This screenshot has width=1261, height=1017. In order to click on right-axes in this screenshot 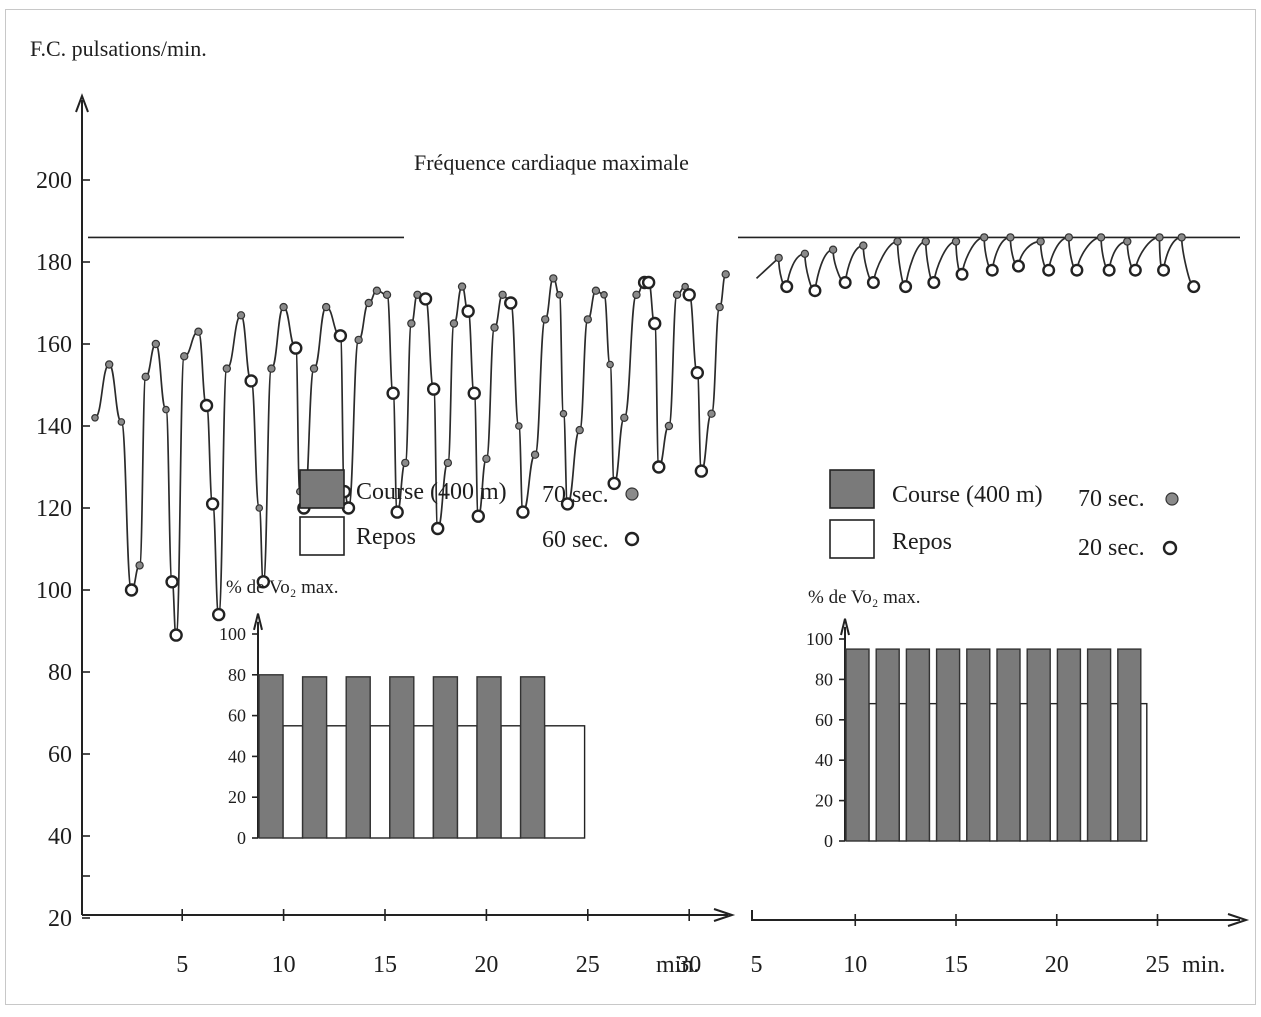, I will do `click(1000, 918)`.